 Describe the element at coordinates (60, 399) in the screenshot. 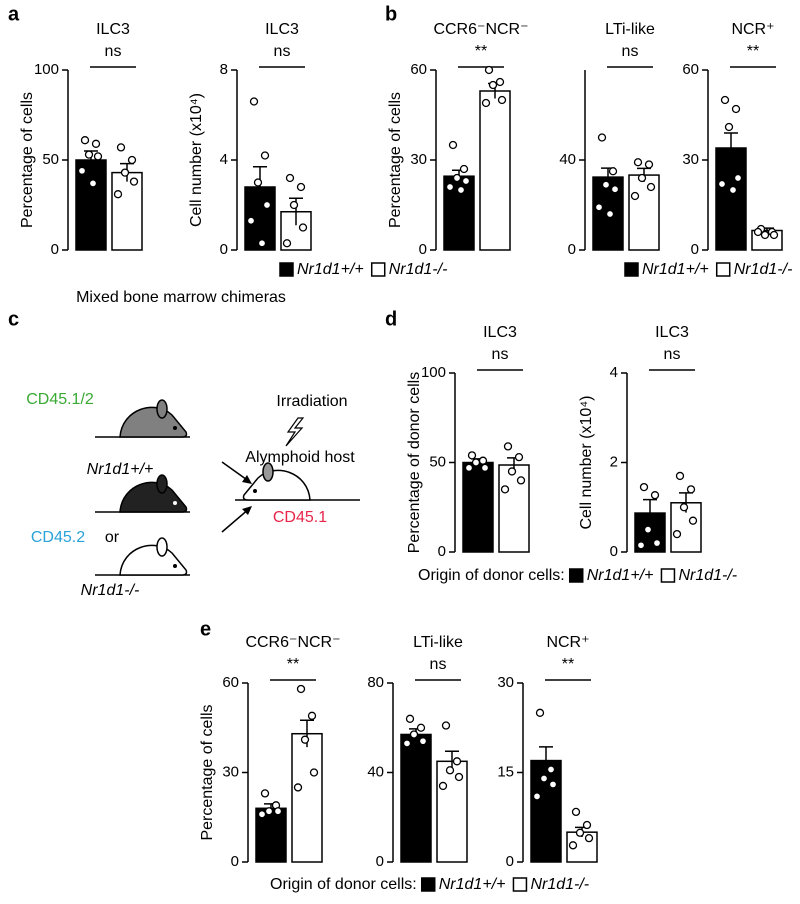

I see `label: CD45.1/2` at that location.